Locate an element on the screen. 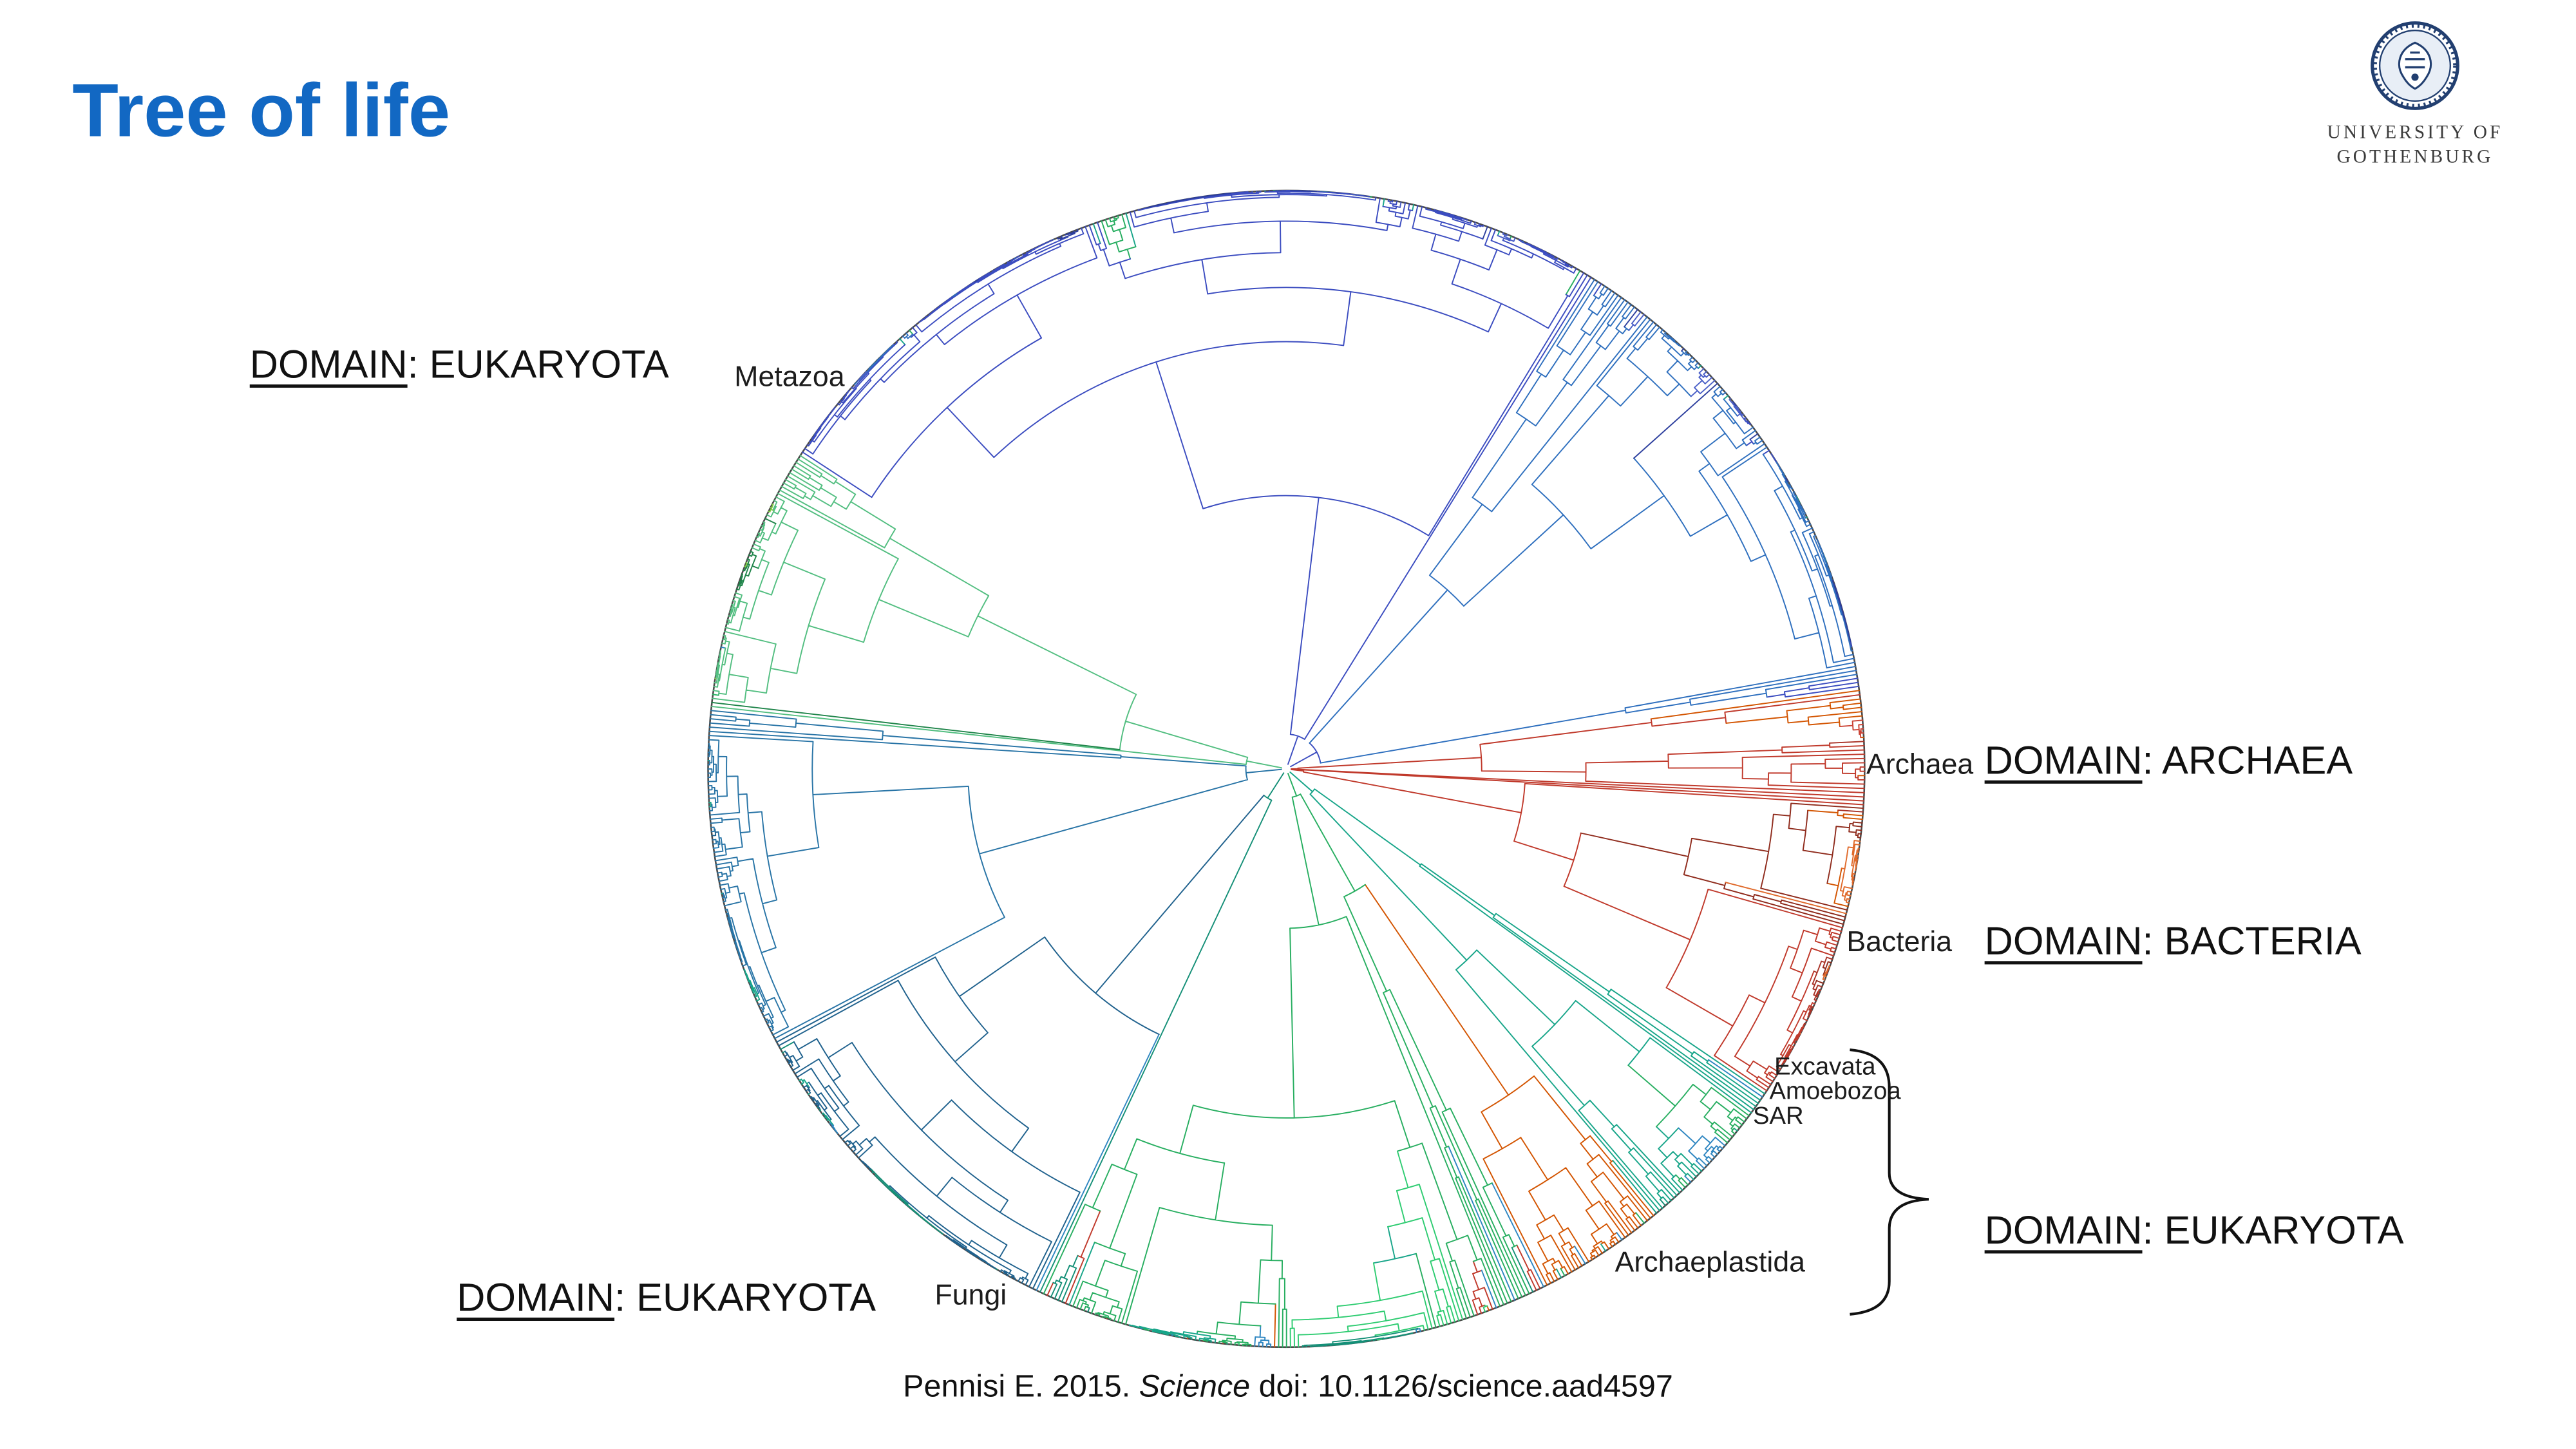 The width and height of the screenshot is (2576, 1449). domain-label-eukaryota-right: DOMAIN: EUKARYOTA is located at coordinates (2194, 1232).